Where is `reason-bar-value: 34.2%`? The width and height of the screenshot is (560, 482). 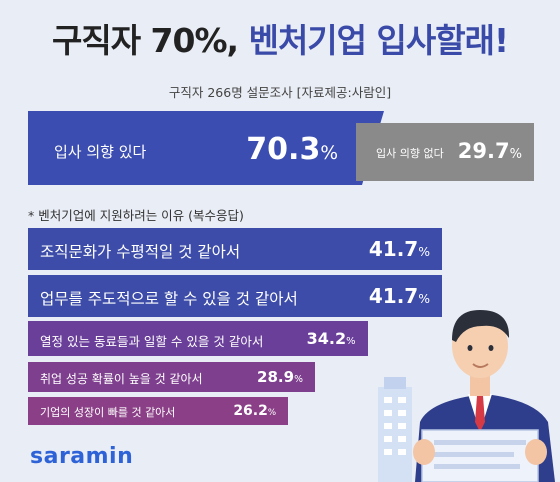
reason-bar-value: 34.2% is located at coordinates (331, 338).